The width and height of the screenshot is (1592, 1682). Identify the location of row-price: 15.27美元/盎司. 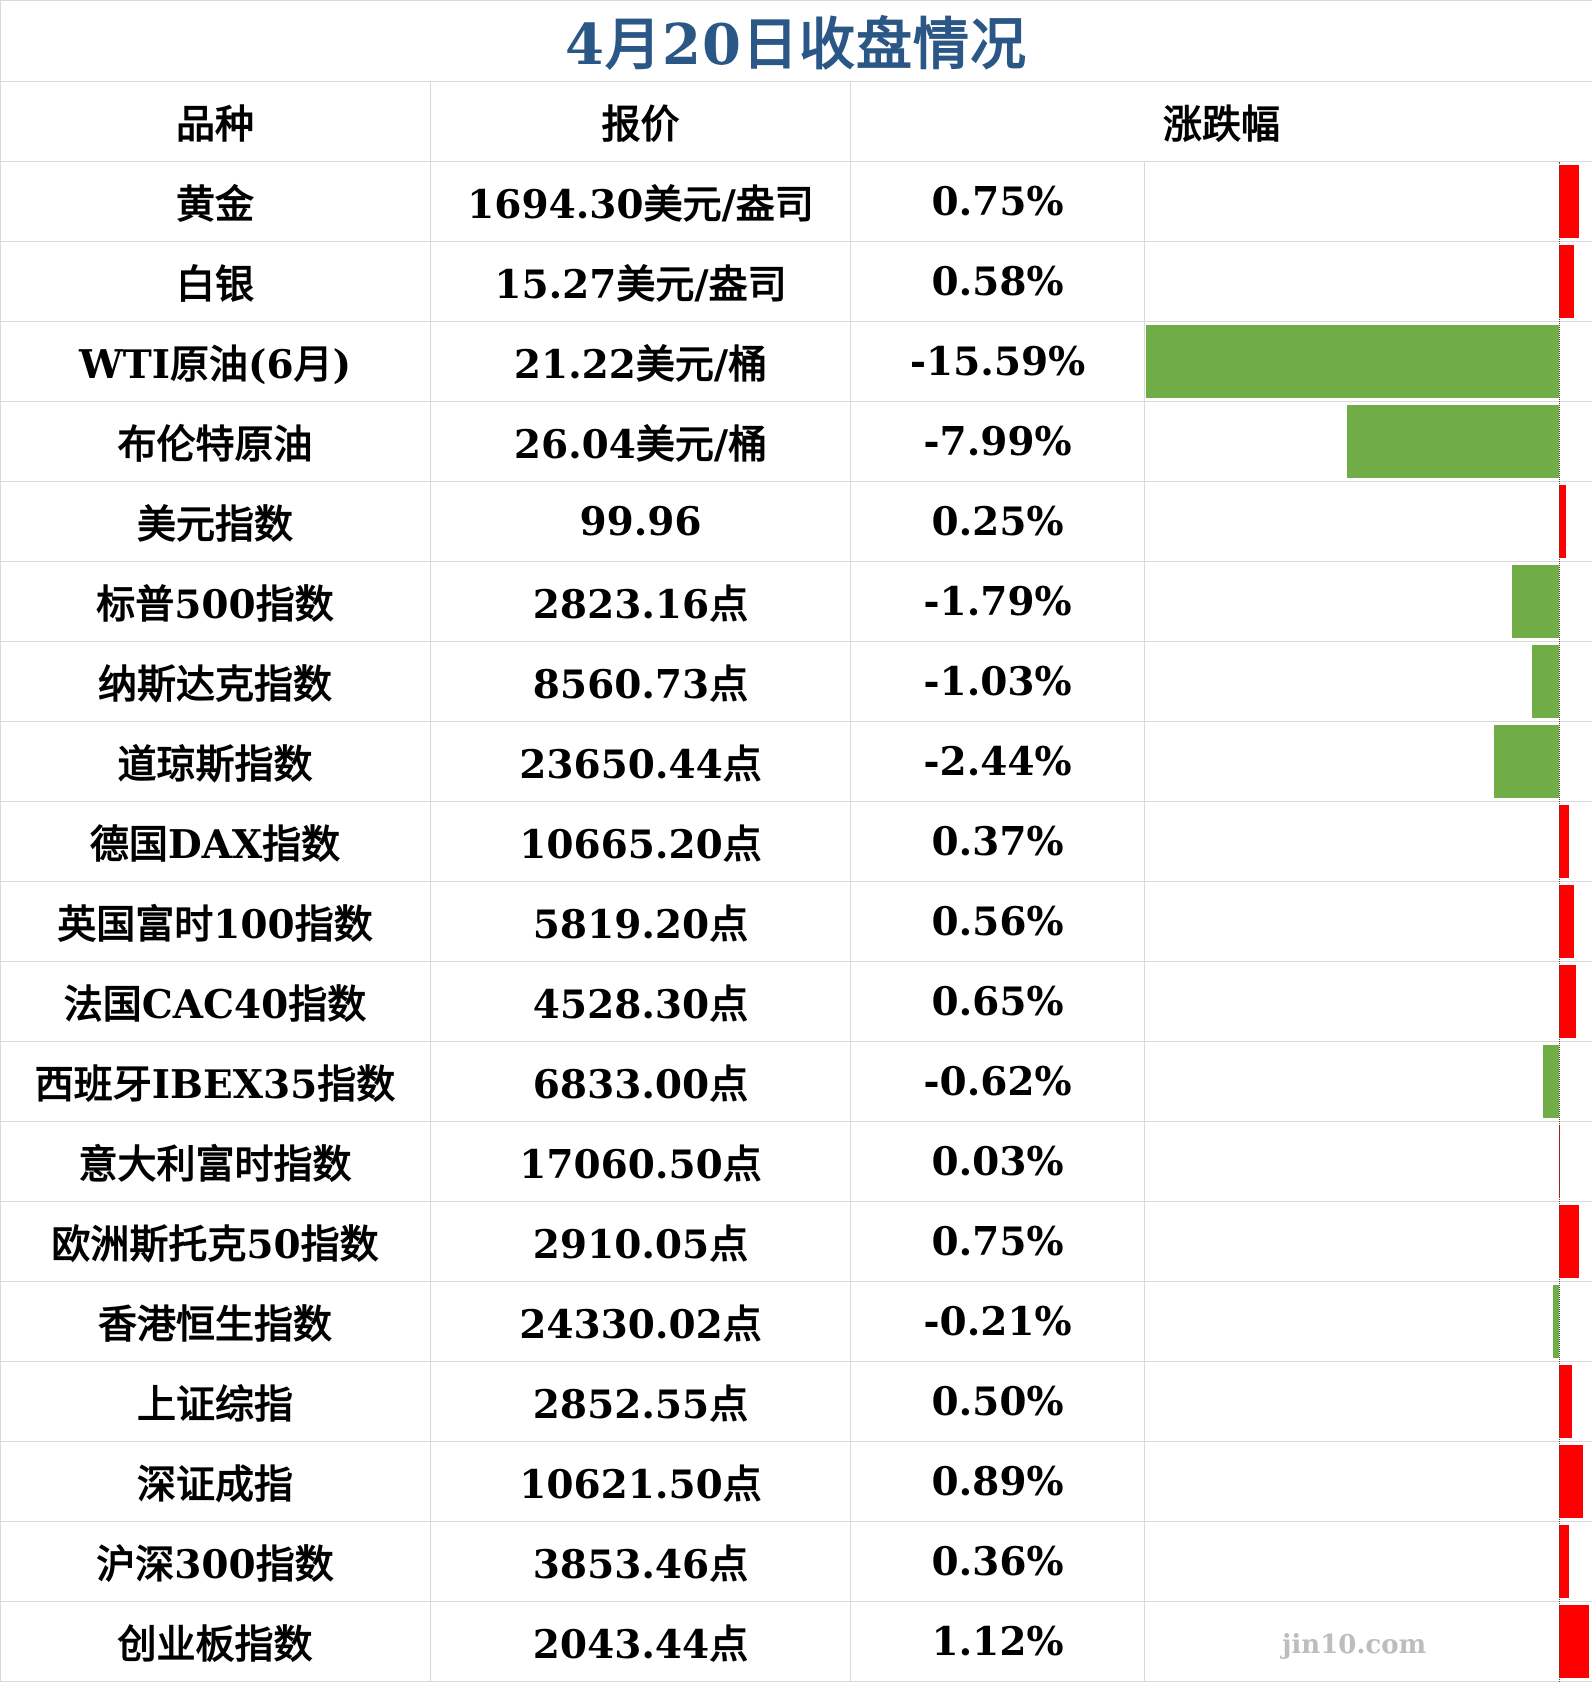
(641, 281).